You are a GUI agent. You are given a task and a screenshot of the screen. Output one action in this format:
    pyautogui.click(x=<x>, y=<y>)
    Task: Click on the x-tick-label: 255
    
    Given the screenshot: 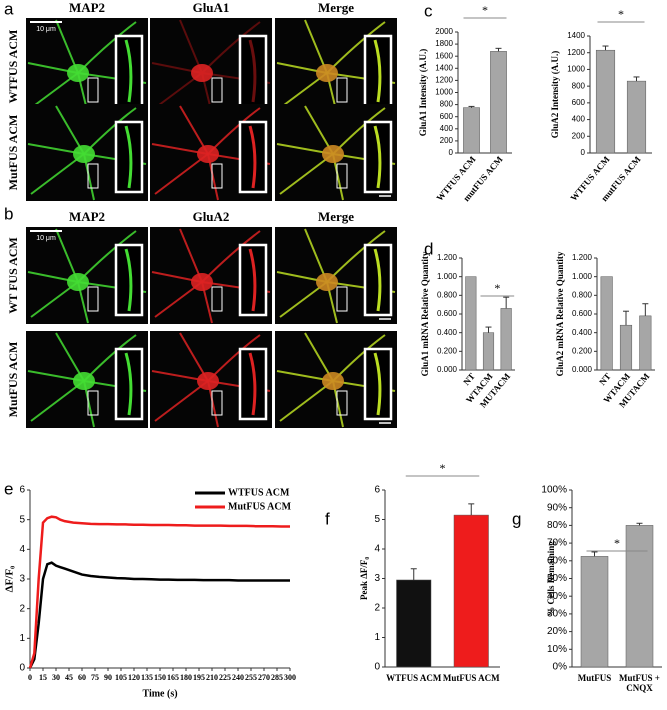 What is the action you would take?
    pyautogui.click(x=251, y=677)
    